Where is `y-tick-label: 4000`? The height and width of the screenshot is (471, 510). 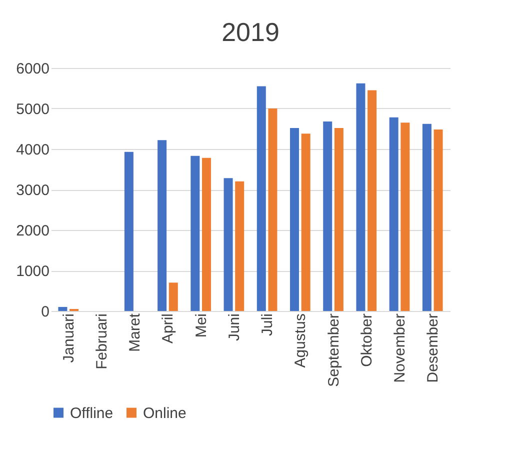
y-tick-label: 4000 is located at coordinates (33, 150).